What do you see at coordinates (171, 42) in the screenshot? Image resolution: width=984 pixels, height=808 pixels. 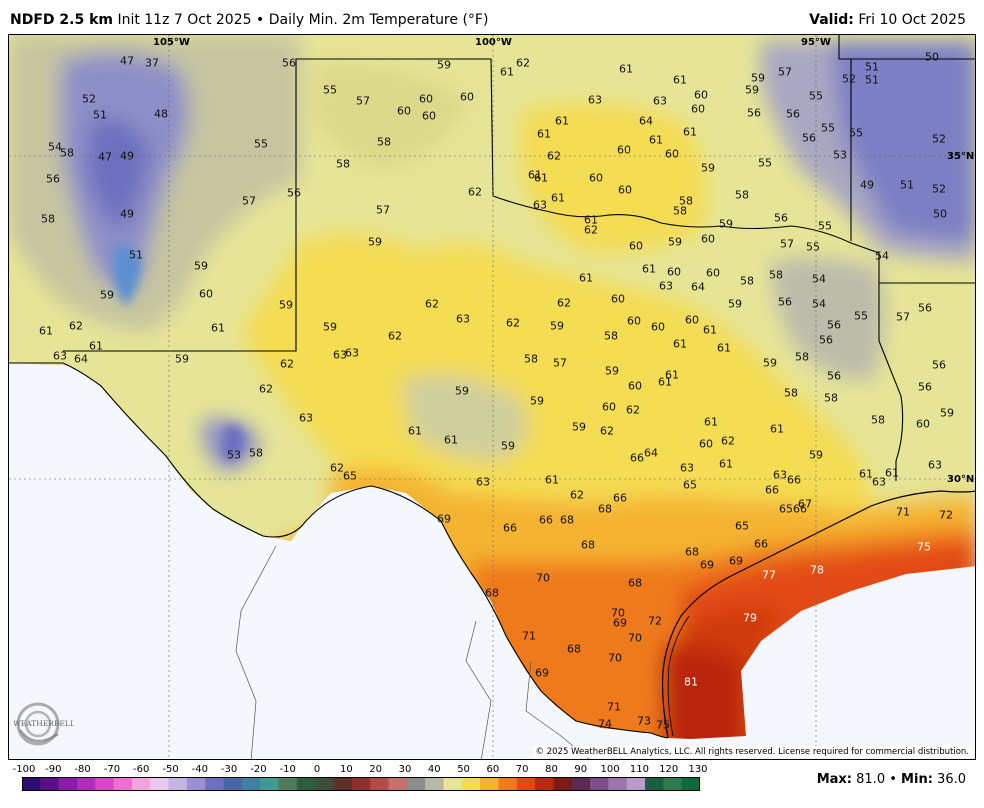 I see `lon-label-105: 105°W` at bounding box center [171, 42].